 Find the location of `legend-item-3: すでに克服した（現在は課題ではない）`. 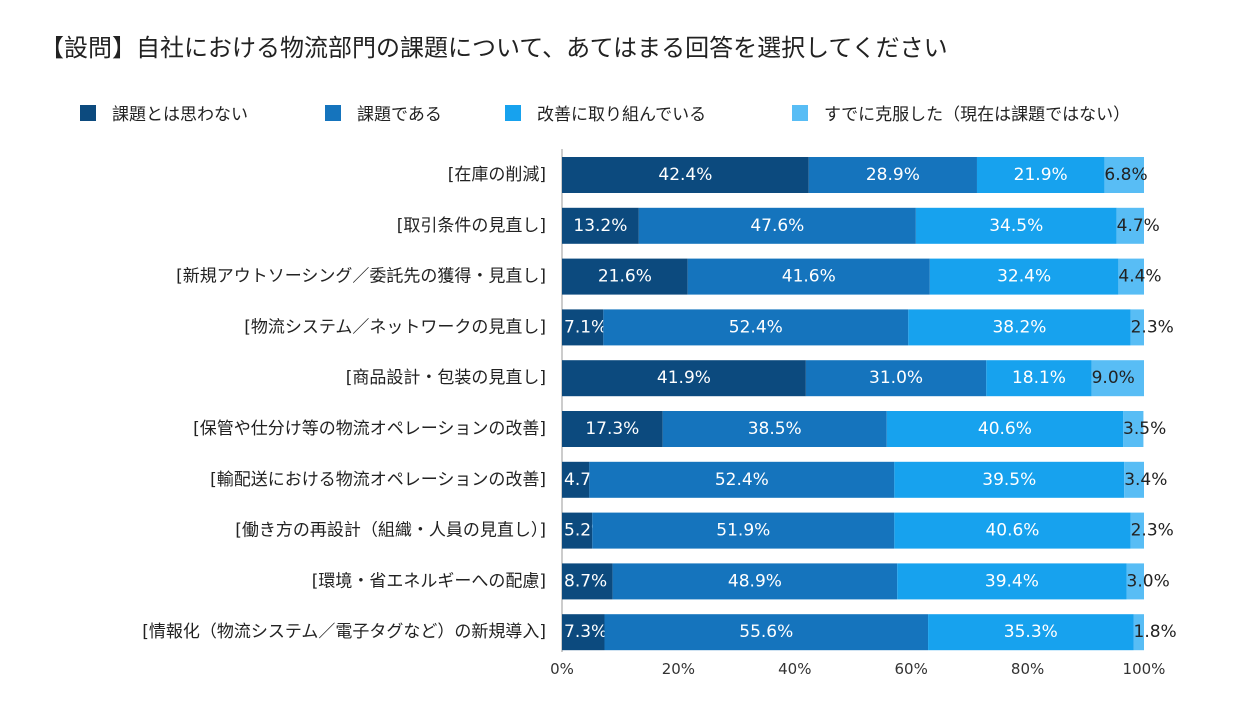

legend-item-3: すでに克服した（現在は課題ではない） is located at coordinates (961, 112).